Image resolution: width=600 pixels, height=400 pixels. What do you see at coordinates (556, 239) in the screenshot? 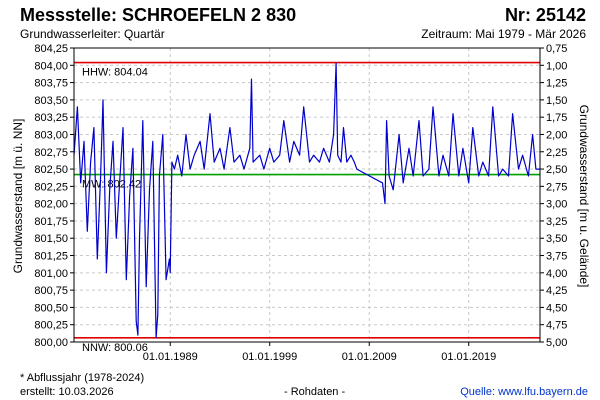
I see `y-tick-label-right: 3,50` at bounding box center [556, 239].